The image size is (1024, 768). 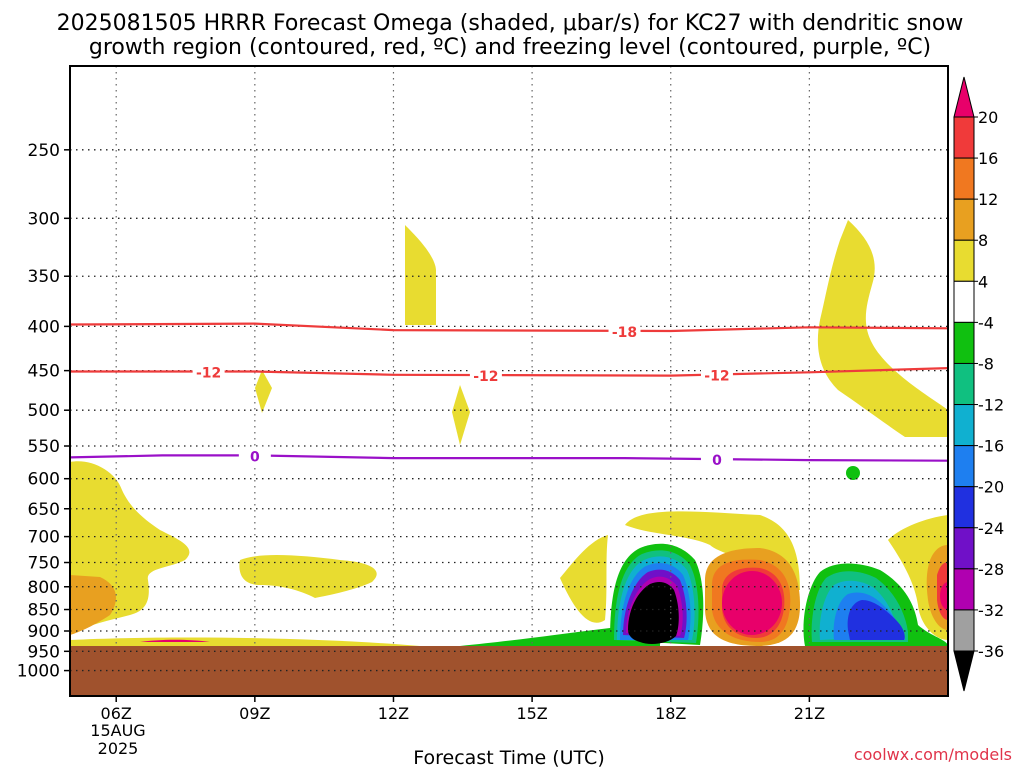 I want to click on y-tick-label: 900, so click(x=44, y=632).